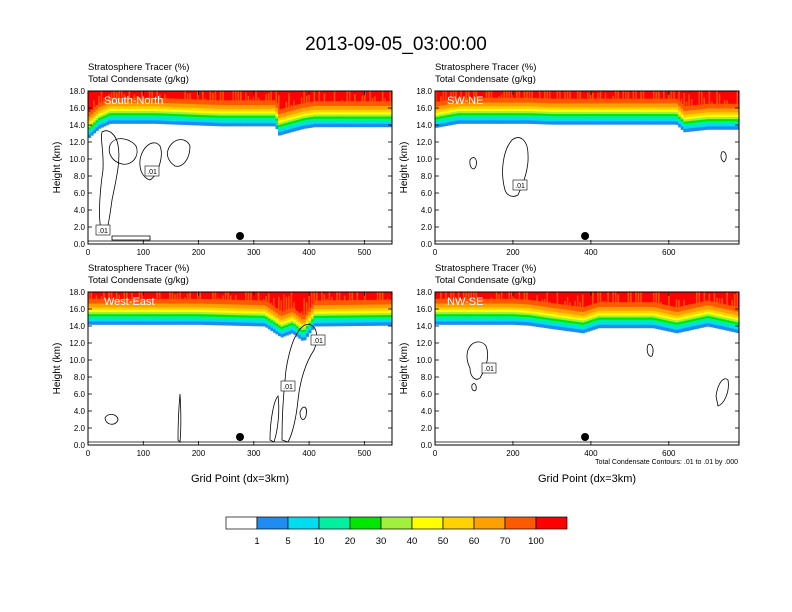 The image size is (792, 612). Describe the element at coordinates (424, 159) in the screenshot. I see `y-tick-label: 10.0` at that location.